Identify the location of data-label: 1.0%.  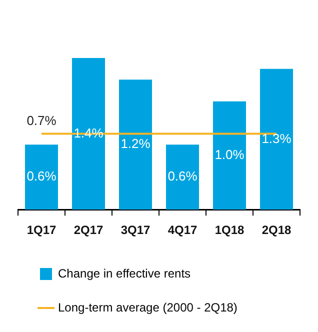
(229, 154).